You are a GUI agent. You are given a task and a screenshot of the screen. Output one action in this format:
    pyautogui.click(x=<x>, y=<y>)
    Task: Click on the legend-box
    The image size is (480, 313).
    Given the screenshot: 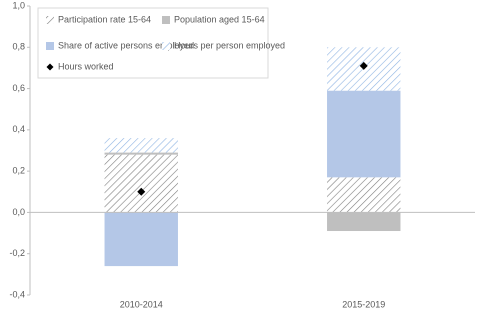 What is the action you would take?
    pyautogui.click(x=153, y=43)
    